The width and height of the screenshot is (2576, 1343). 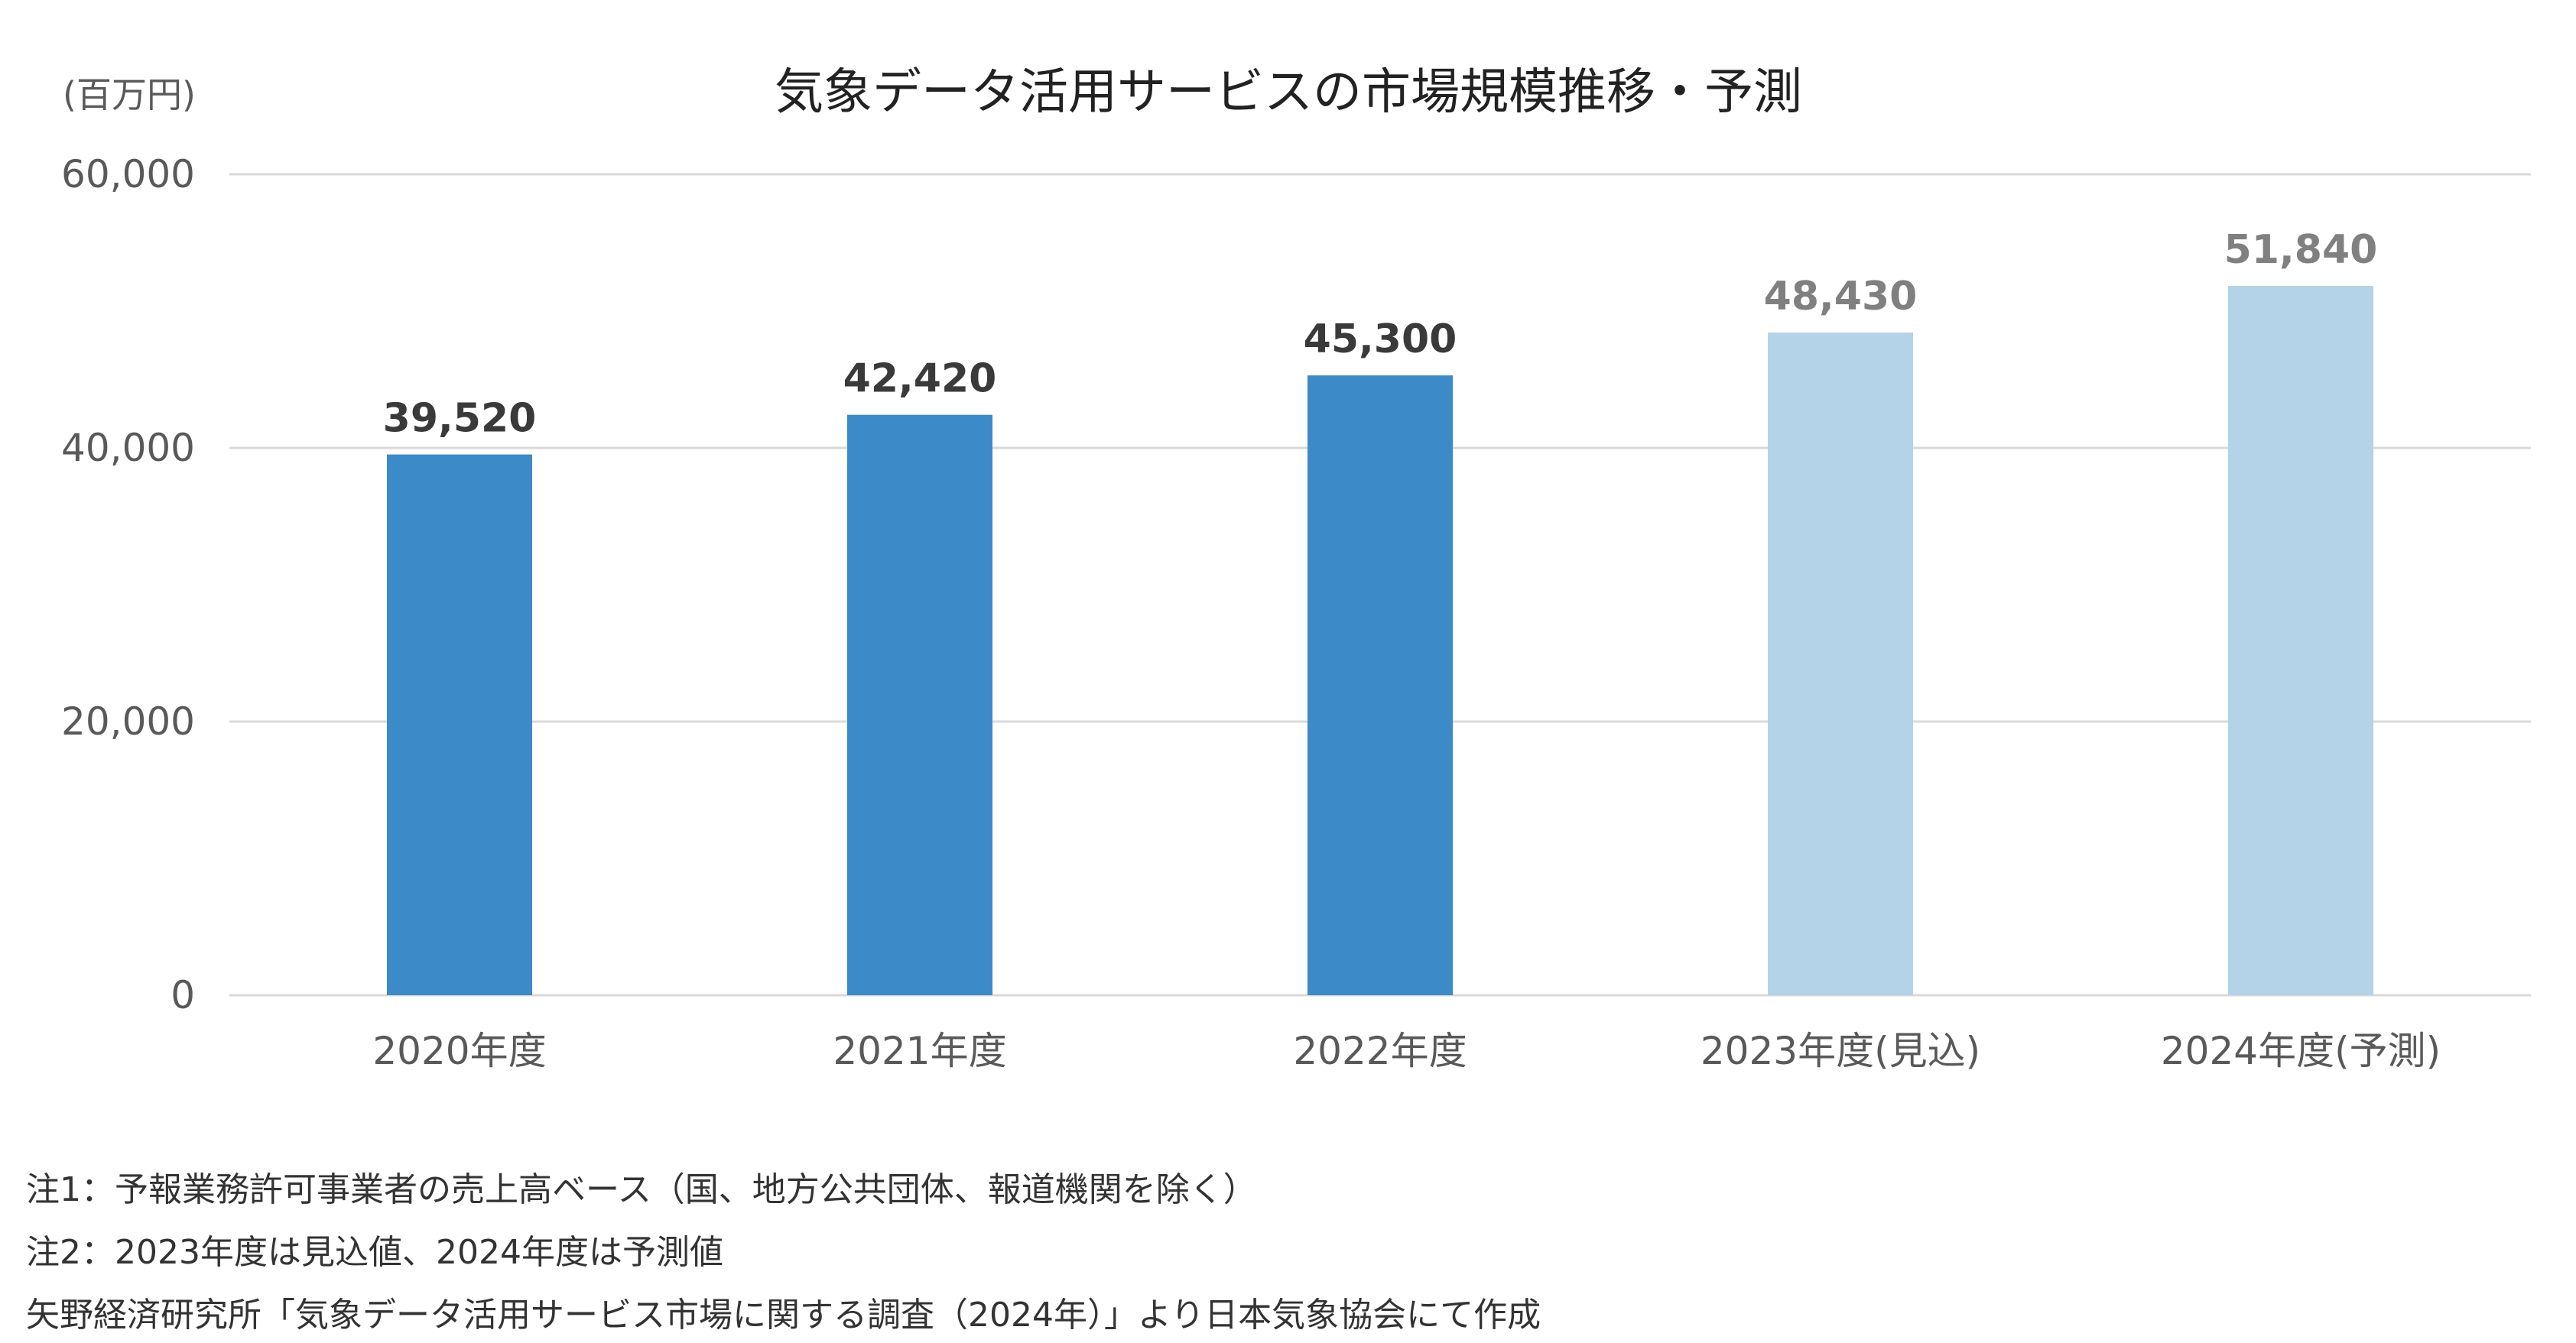 I want to click on note-2: 注2：2023年度は見込値、2024年度は予測値, so click(x=375, y=1252).